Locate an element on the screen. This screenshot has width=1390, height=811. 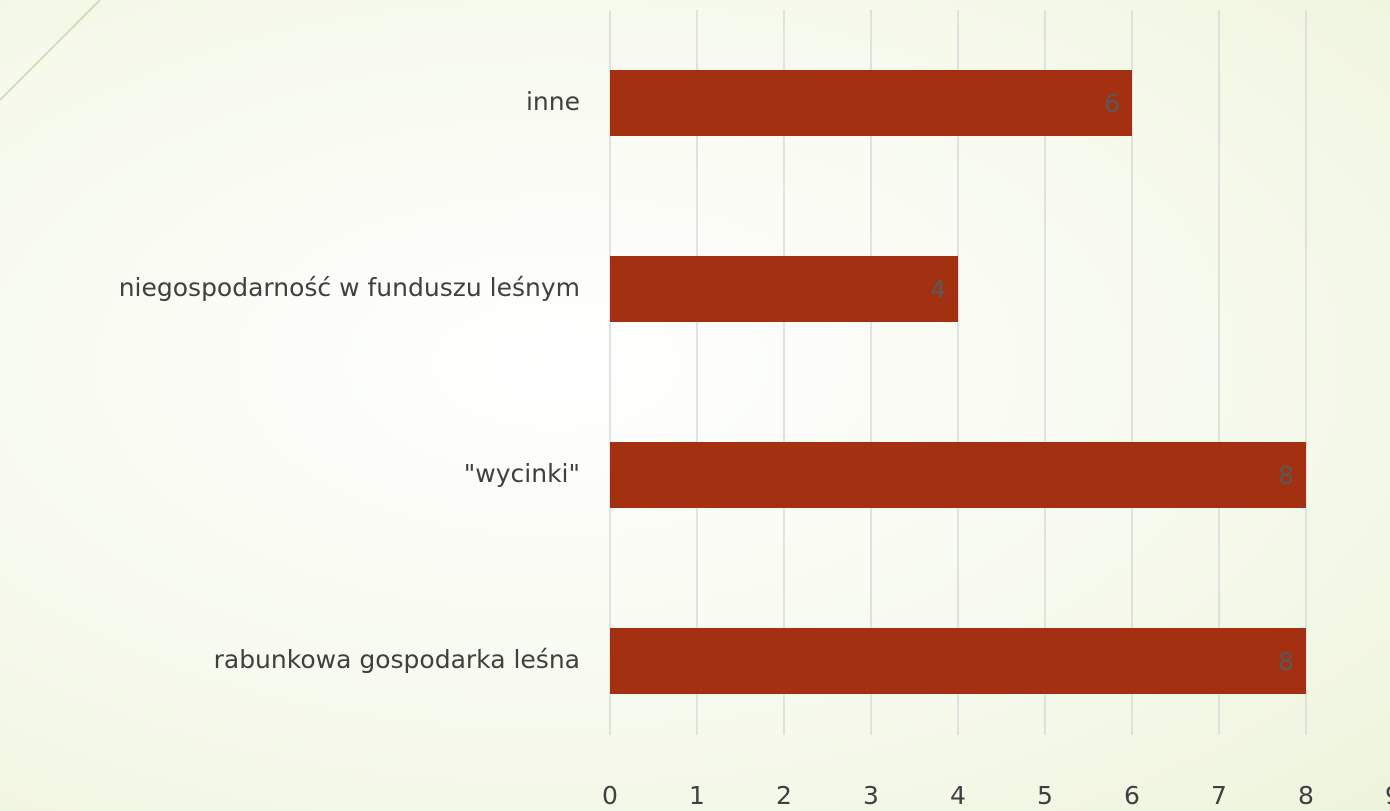
x-tick-label: 9 is located at coordinates (1387, 795).